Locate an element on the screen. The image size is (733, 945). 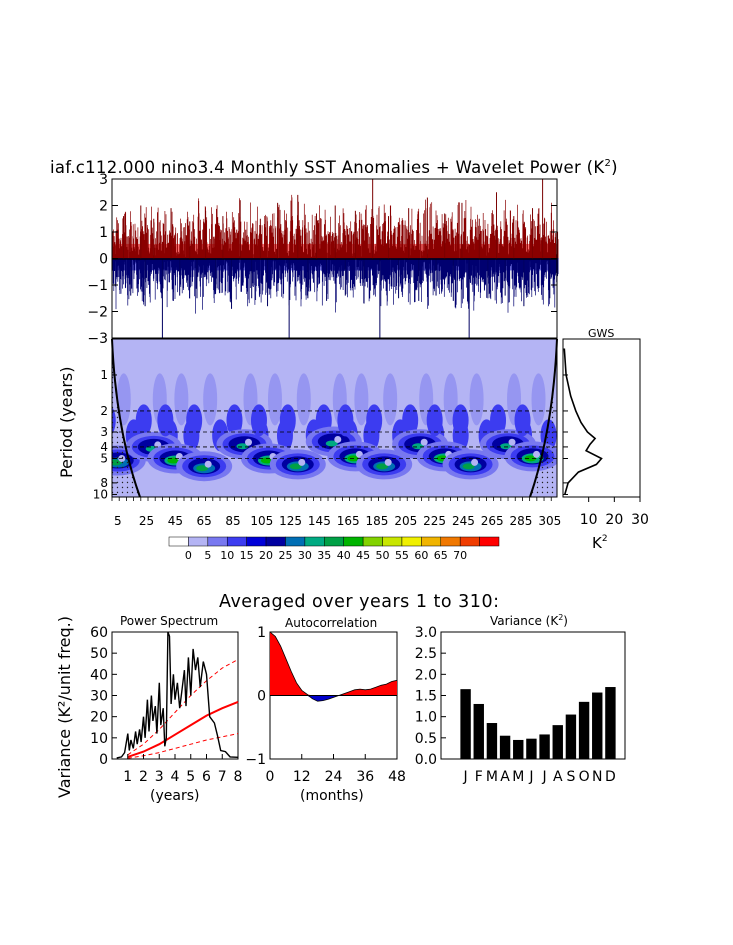
wavelet-xtick-label: 125 is located at coordinates (290, 521).